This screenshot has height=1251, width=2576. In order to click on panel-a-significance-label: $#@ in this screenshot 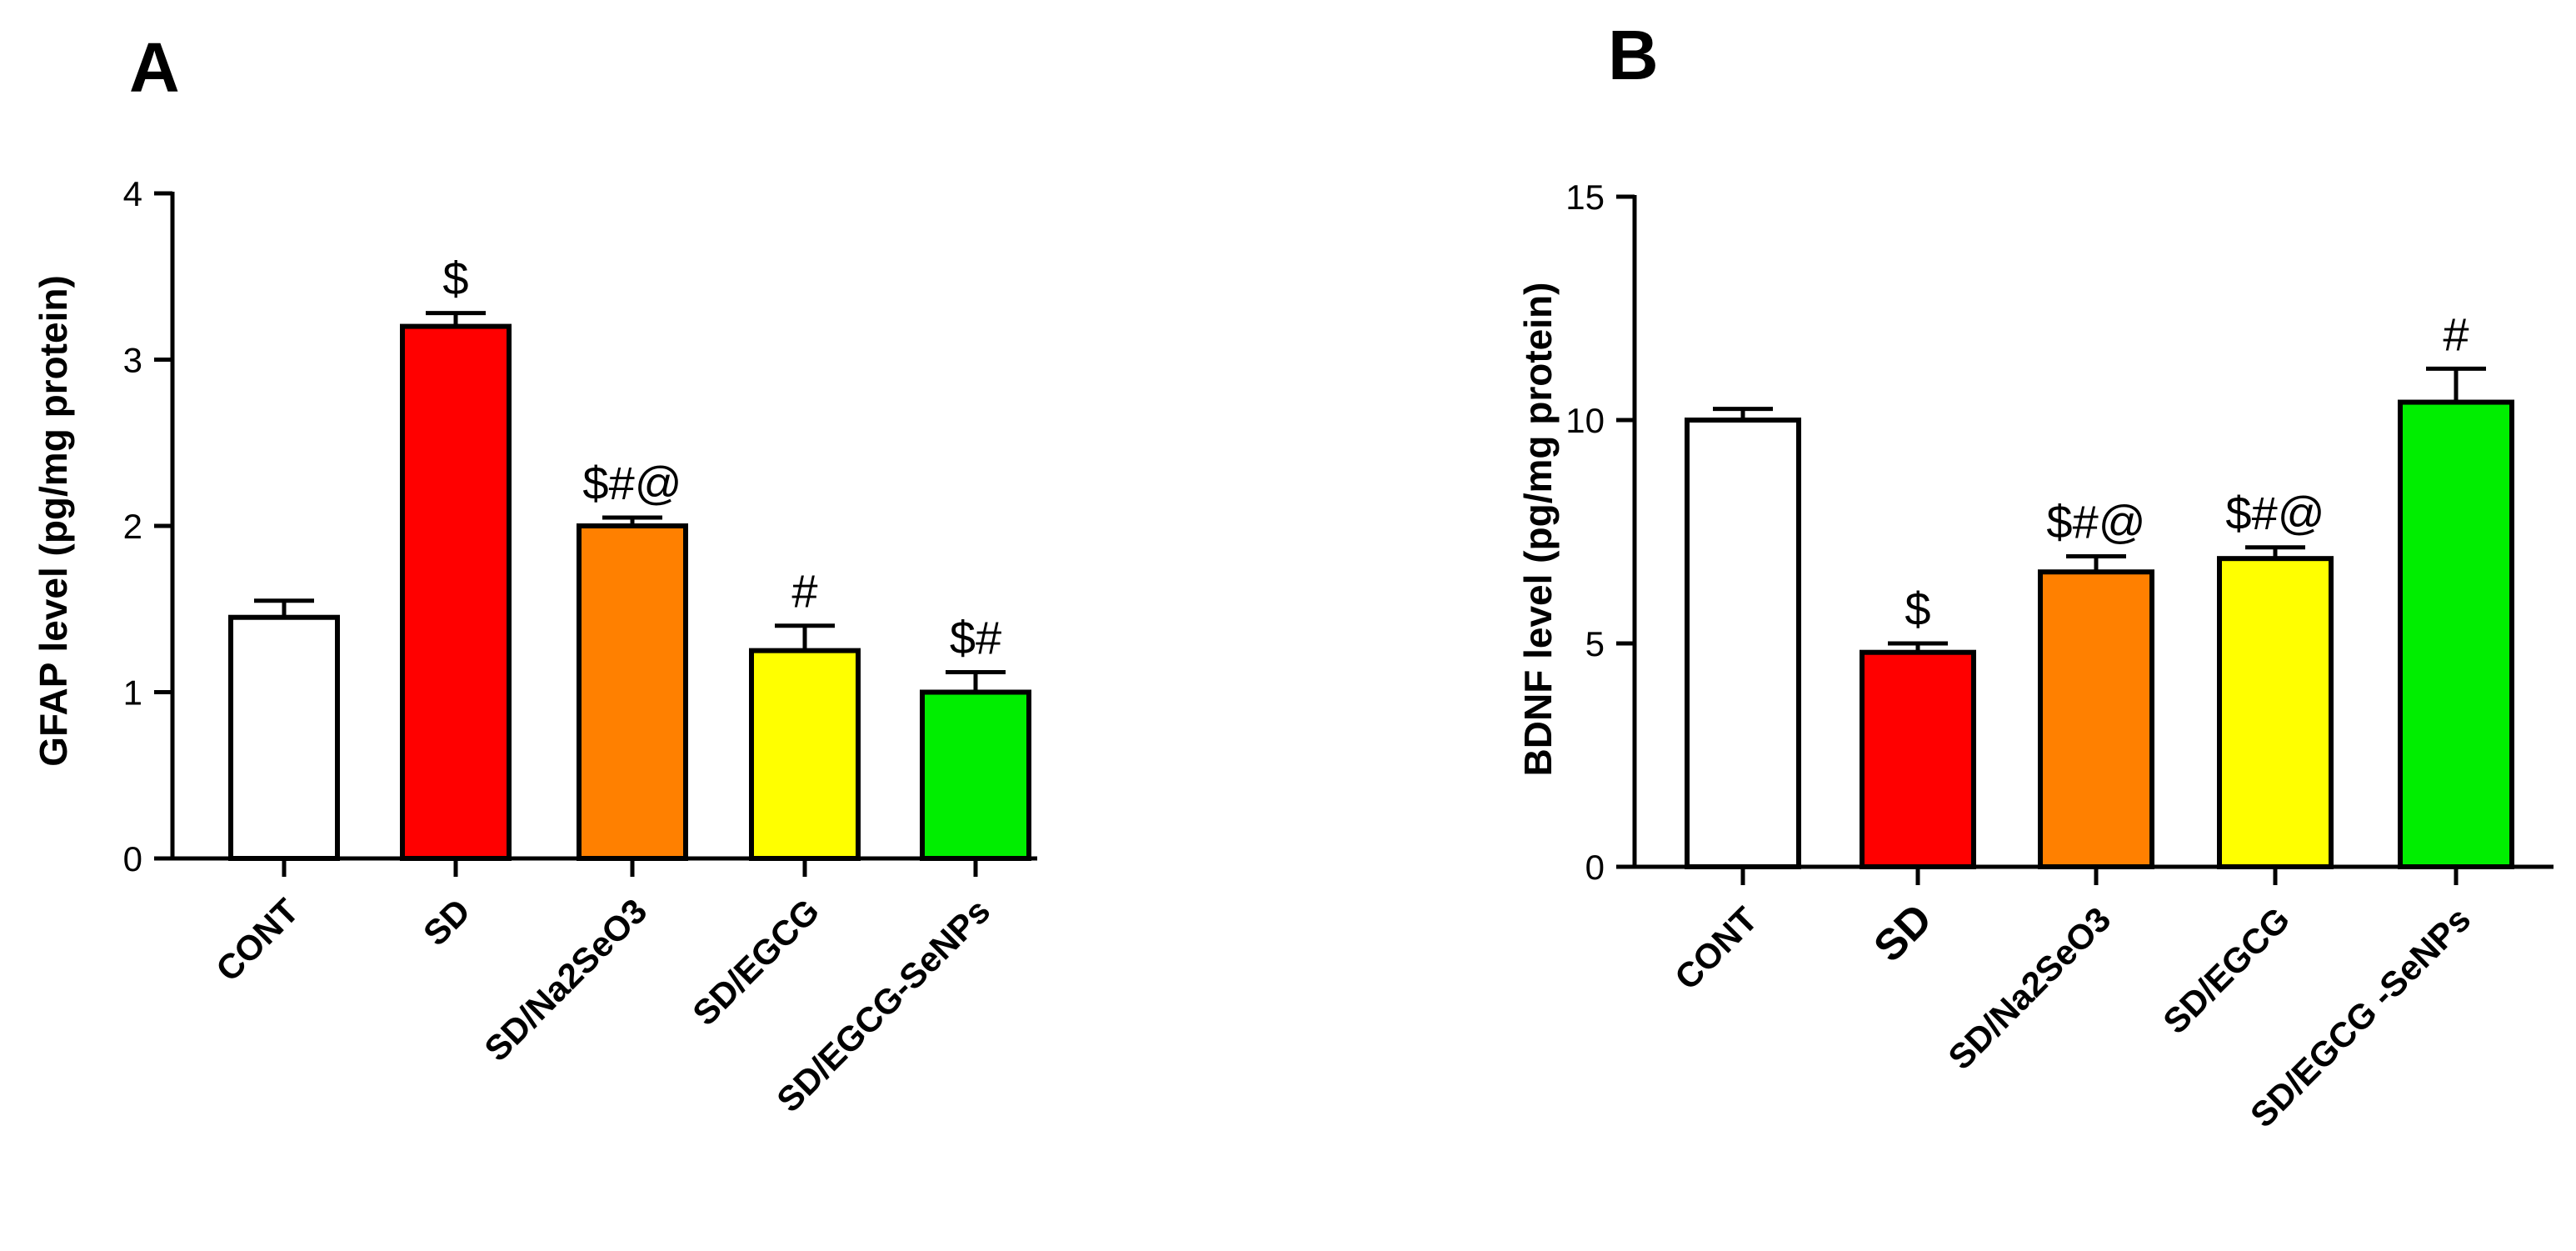, I will do `click(631, 483)`.